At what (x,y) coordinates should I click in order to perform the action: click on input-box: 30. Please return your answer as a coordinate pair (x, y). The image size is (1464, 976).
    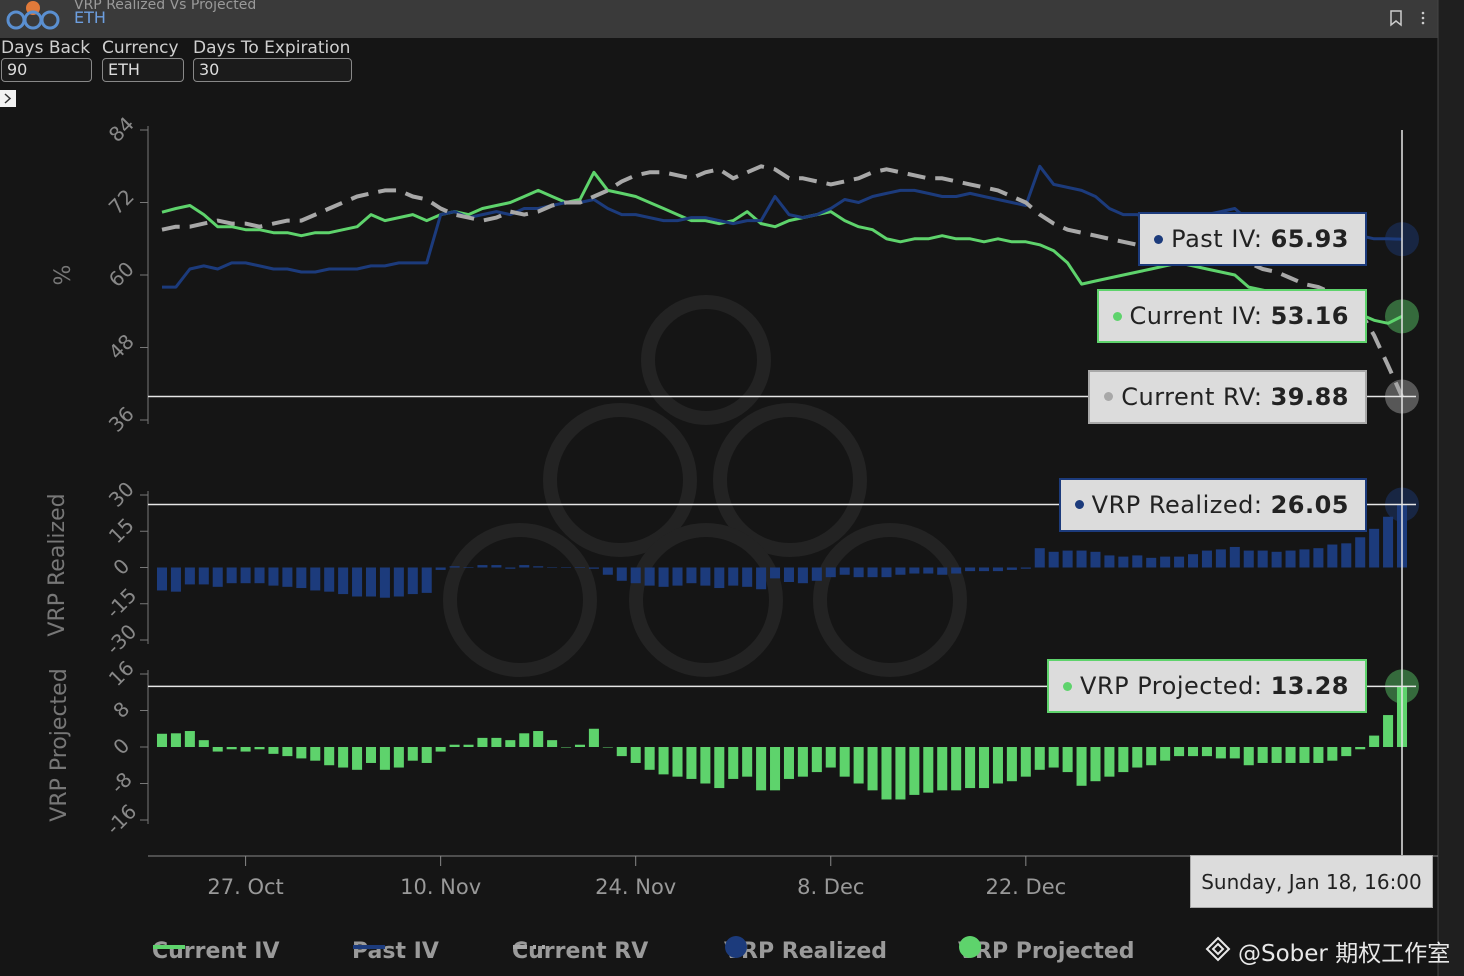
    Looking at the image, I should click on (272, 70).